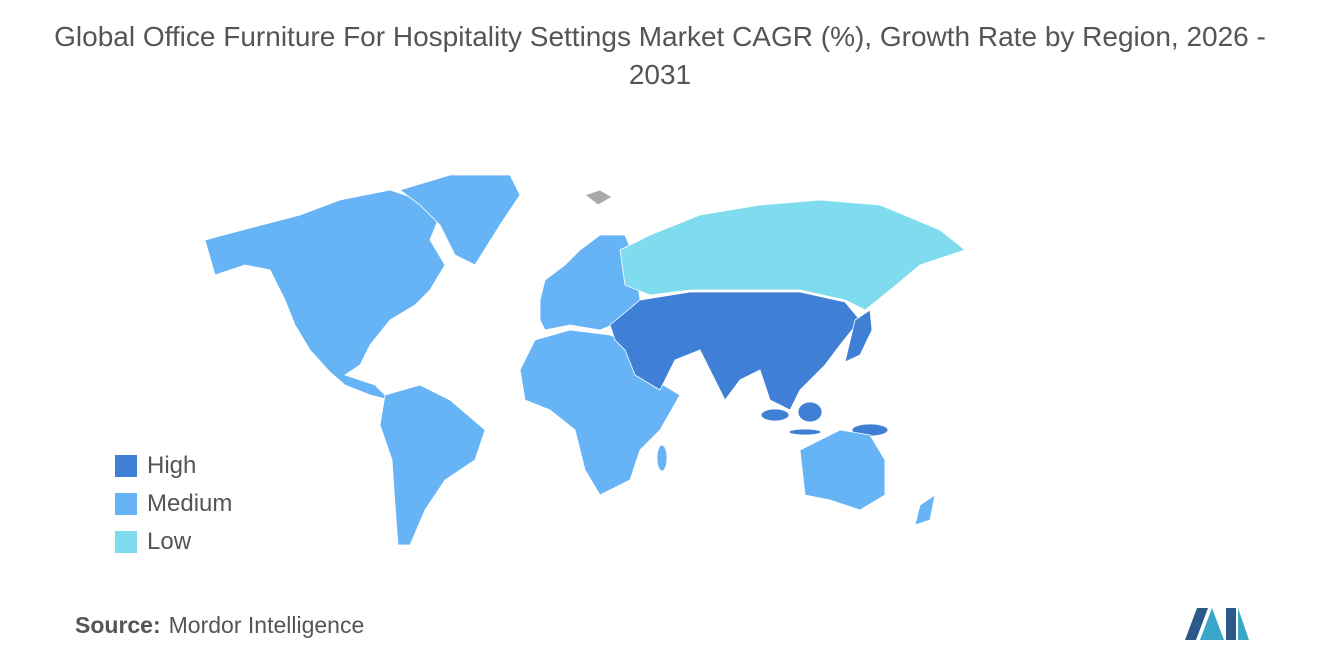 This screenshot has width=1320, height=665. I want to click on legend-item: Low, so click(153, 542).